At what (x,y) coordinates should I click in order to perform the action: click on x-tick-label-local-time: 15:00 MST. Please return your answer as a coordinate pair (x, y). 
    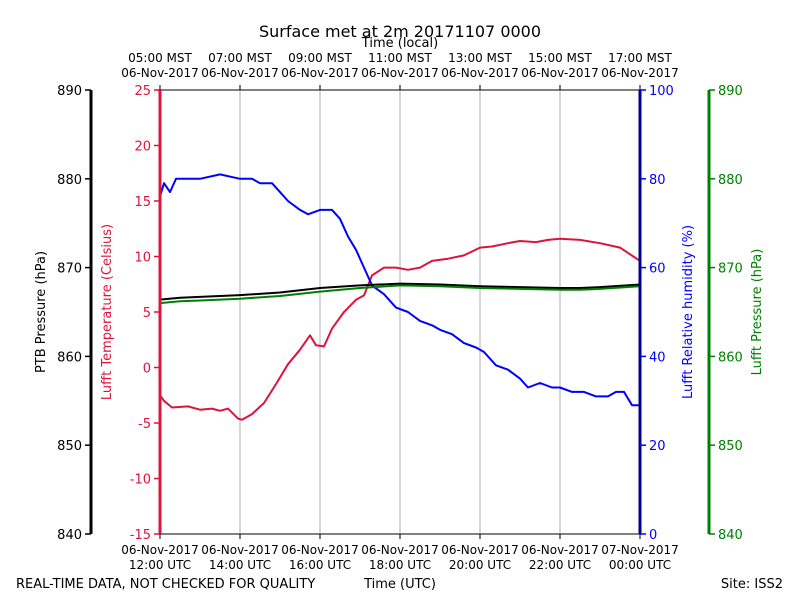
    Looking at the image, I should click on (560, 58).